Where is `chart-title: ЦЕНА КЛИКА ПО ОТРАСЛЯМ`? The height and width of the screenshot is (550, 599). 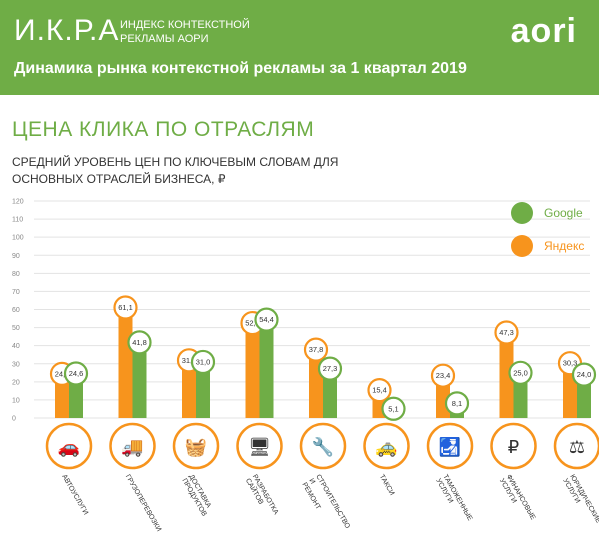
chart-title: ЦЕНА КЛИКА ПО ОТРАСЛЯМ is located at coordinates (163, 129).